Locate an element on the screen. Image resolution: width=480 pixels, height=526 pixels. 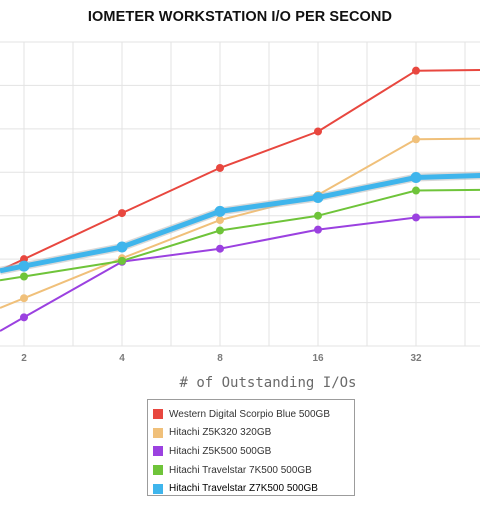
legend-item-hitachi-travelstar-7k500-500gb: Hitachi Travelstar 7K500 500GB is located at coordinates (253, 470).